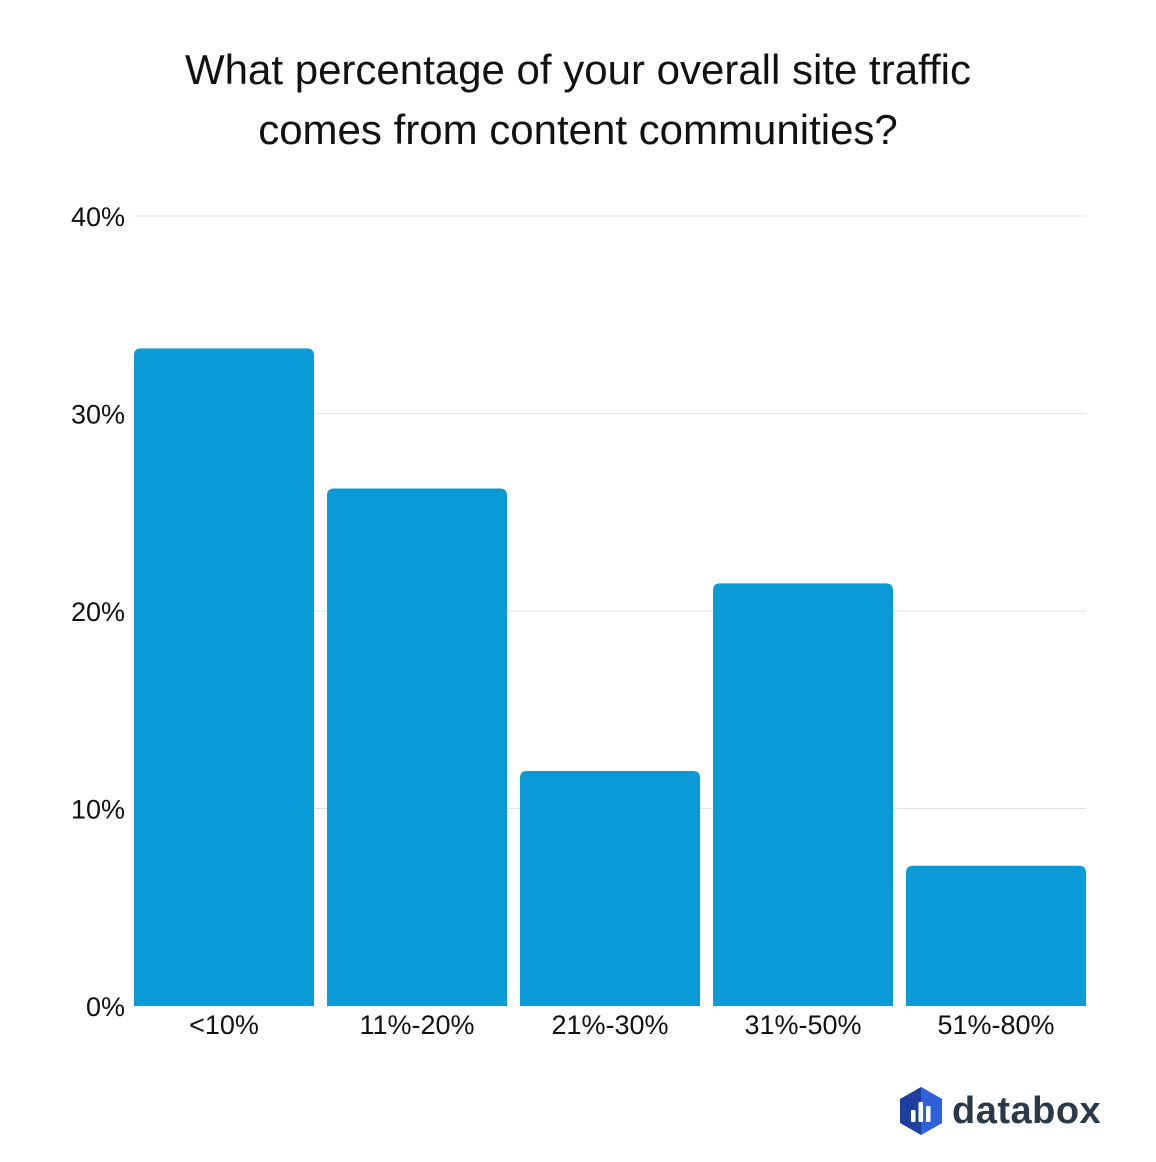 The image size is (1156, 1162). I want to click on databox-logo-icon, so click(921, 1111).